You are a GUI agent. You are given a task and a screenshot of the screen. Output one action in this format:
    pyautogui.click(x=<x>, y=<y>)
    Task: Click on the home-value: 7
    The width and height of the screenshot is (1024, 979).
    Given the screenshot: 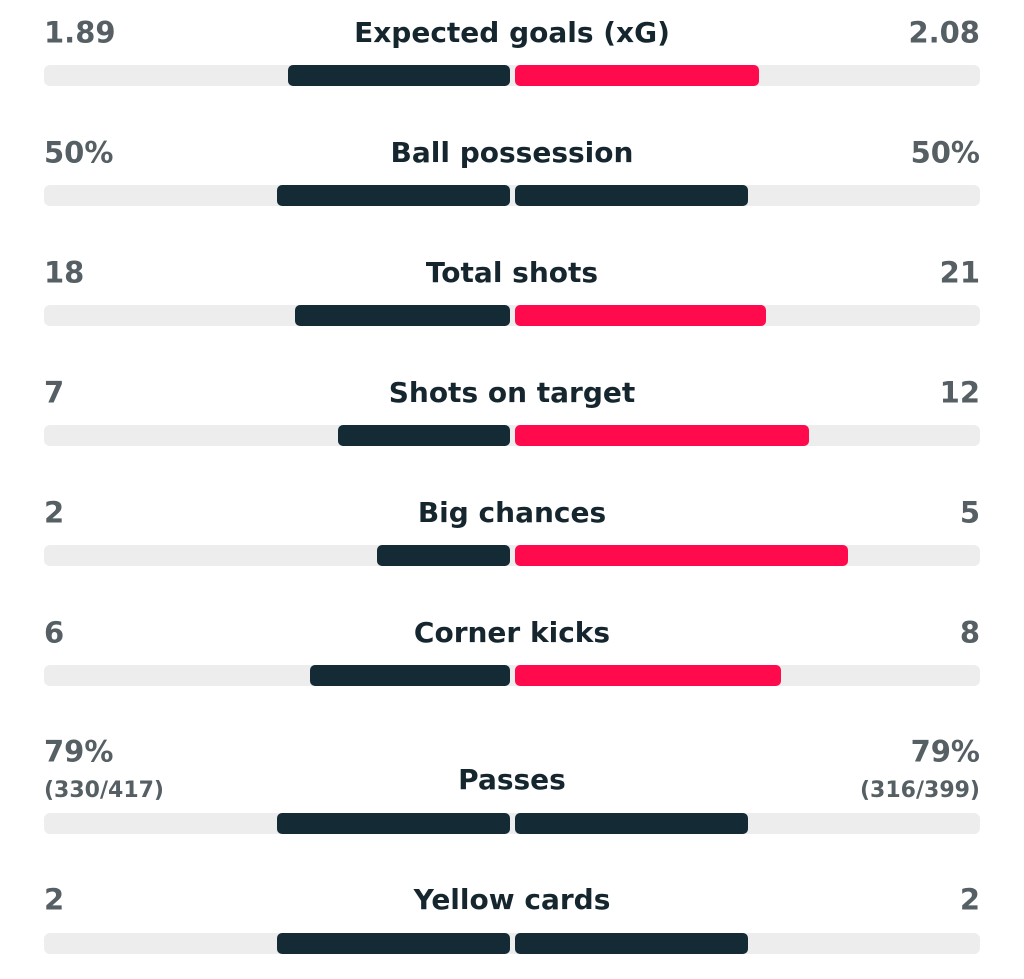 What is the action you would take?
    pyautogui.click(x=54, y=392)
    